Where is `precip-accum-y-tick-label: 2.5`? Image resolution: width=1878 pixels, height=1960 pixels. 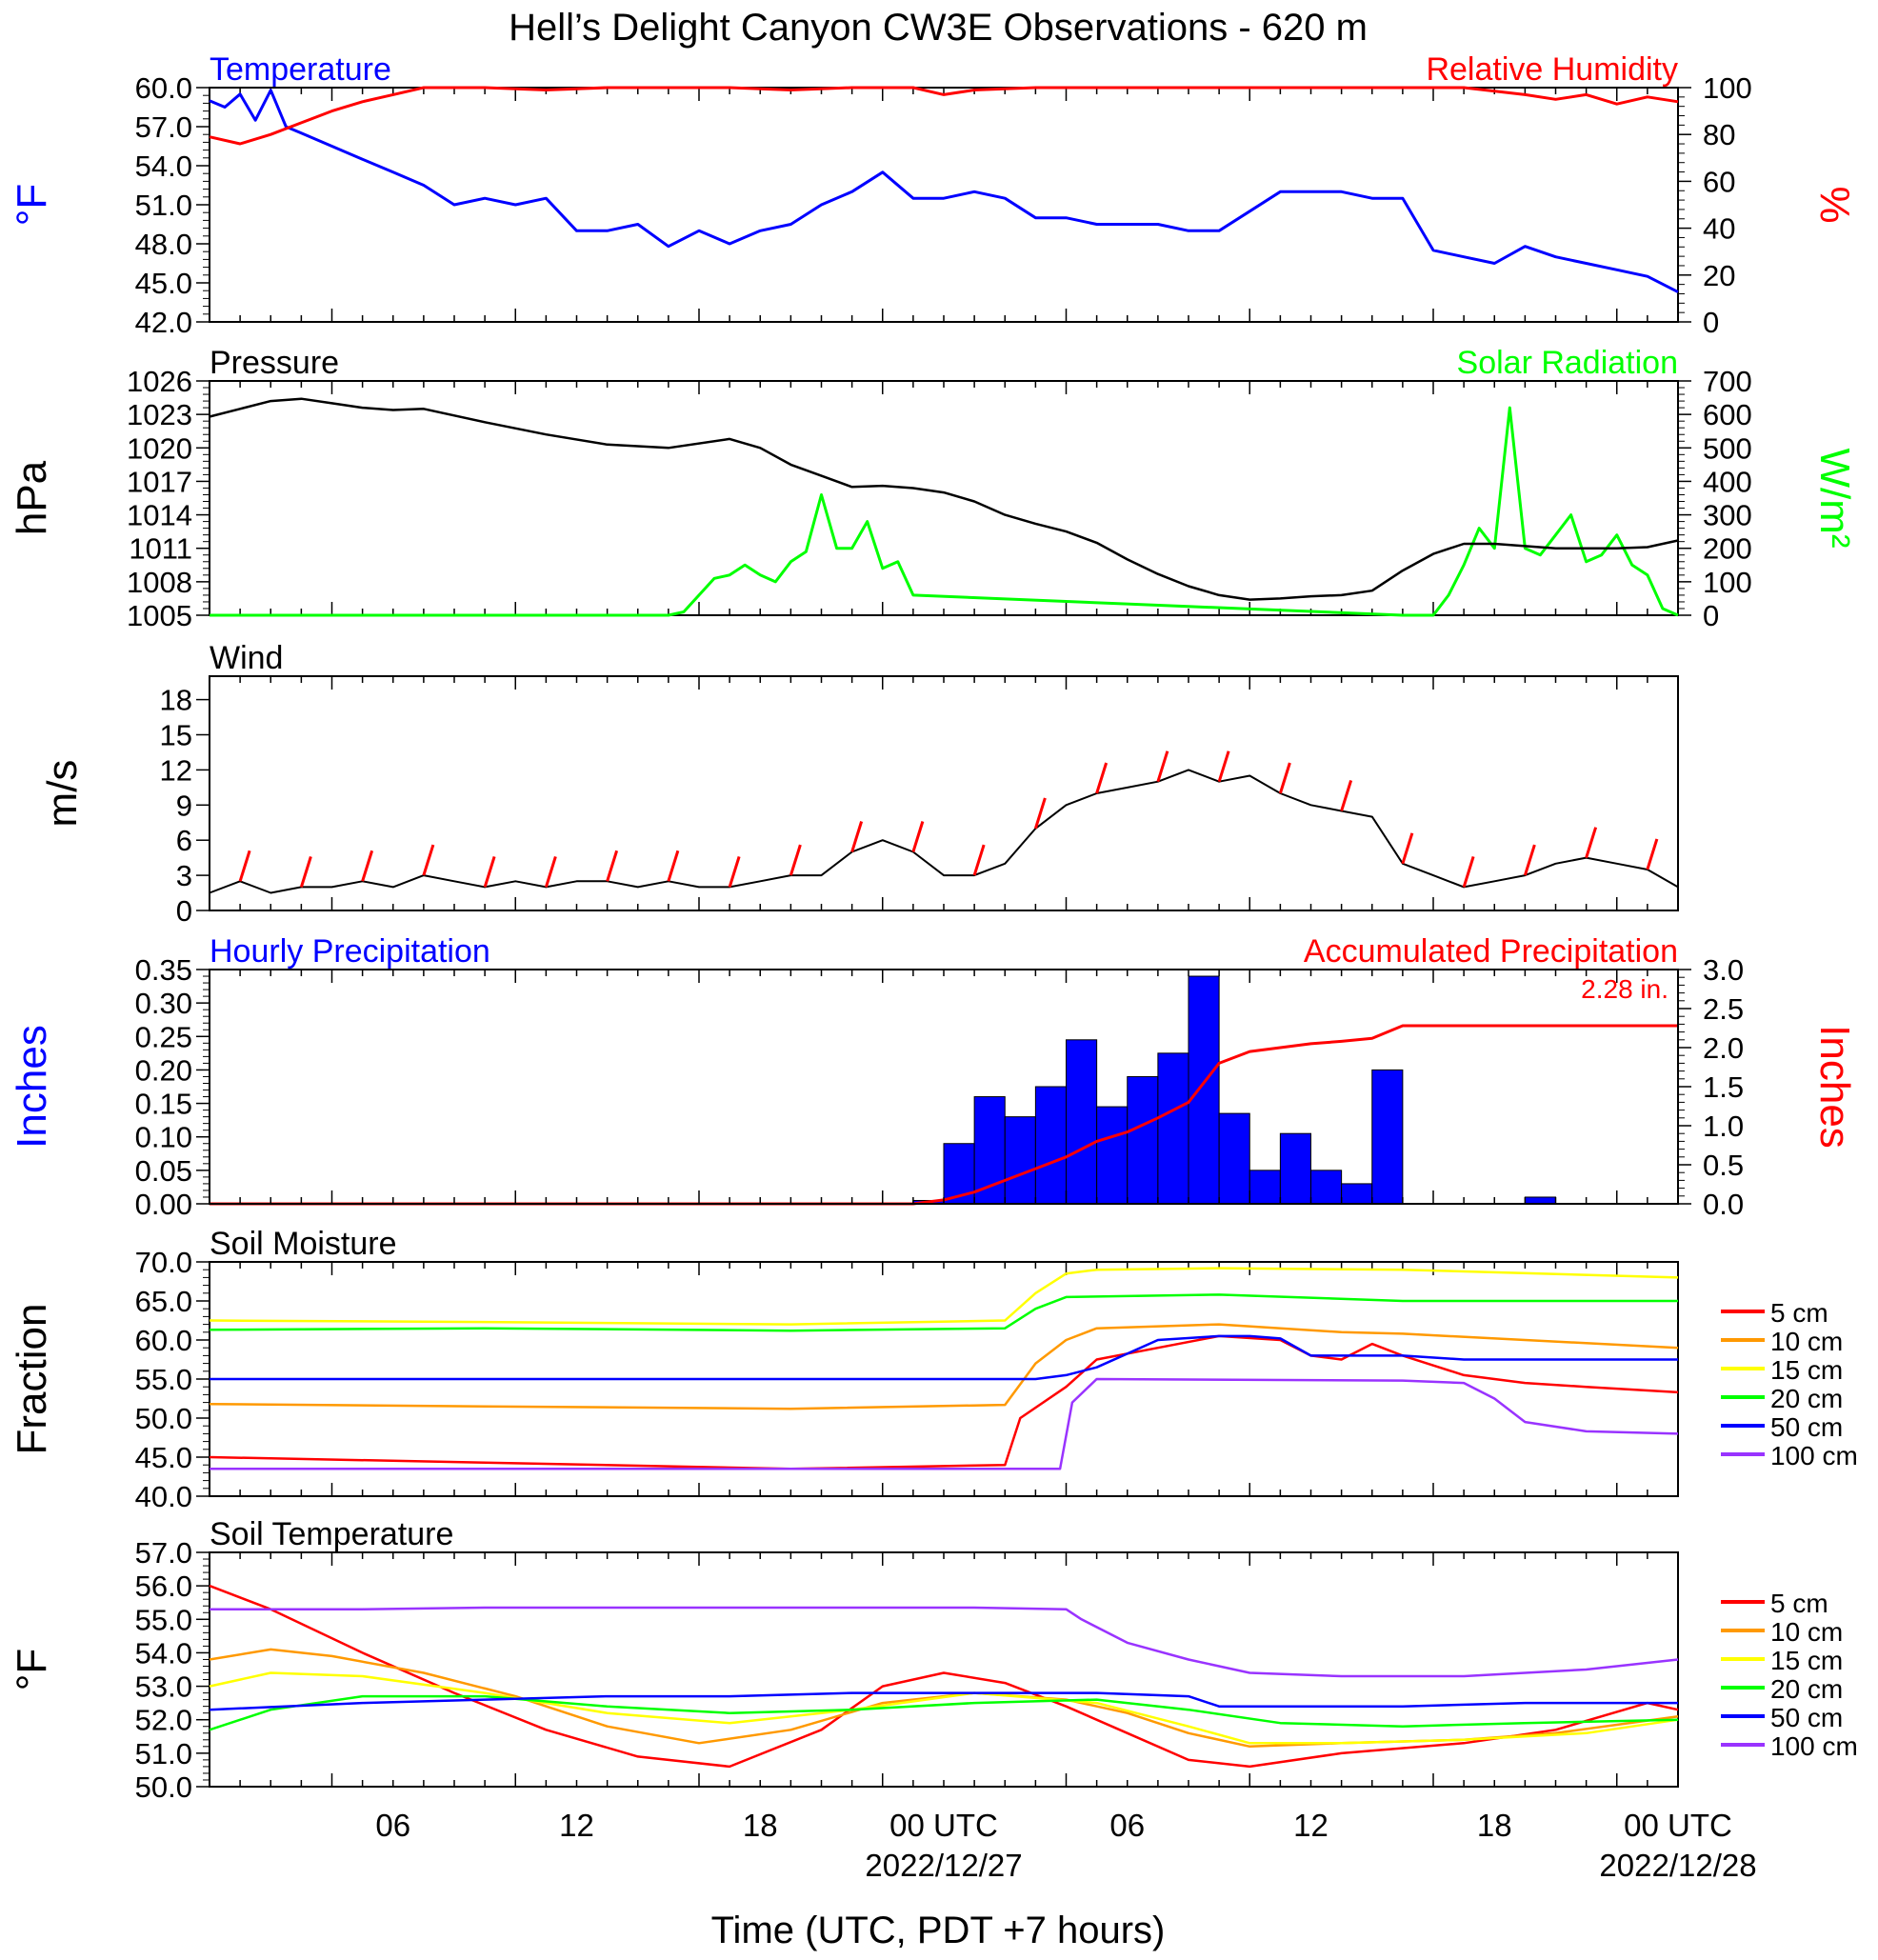
precip-accum-y-tick-label: 2.5 is located at coordinates (1723, 1009).